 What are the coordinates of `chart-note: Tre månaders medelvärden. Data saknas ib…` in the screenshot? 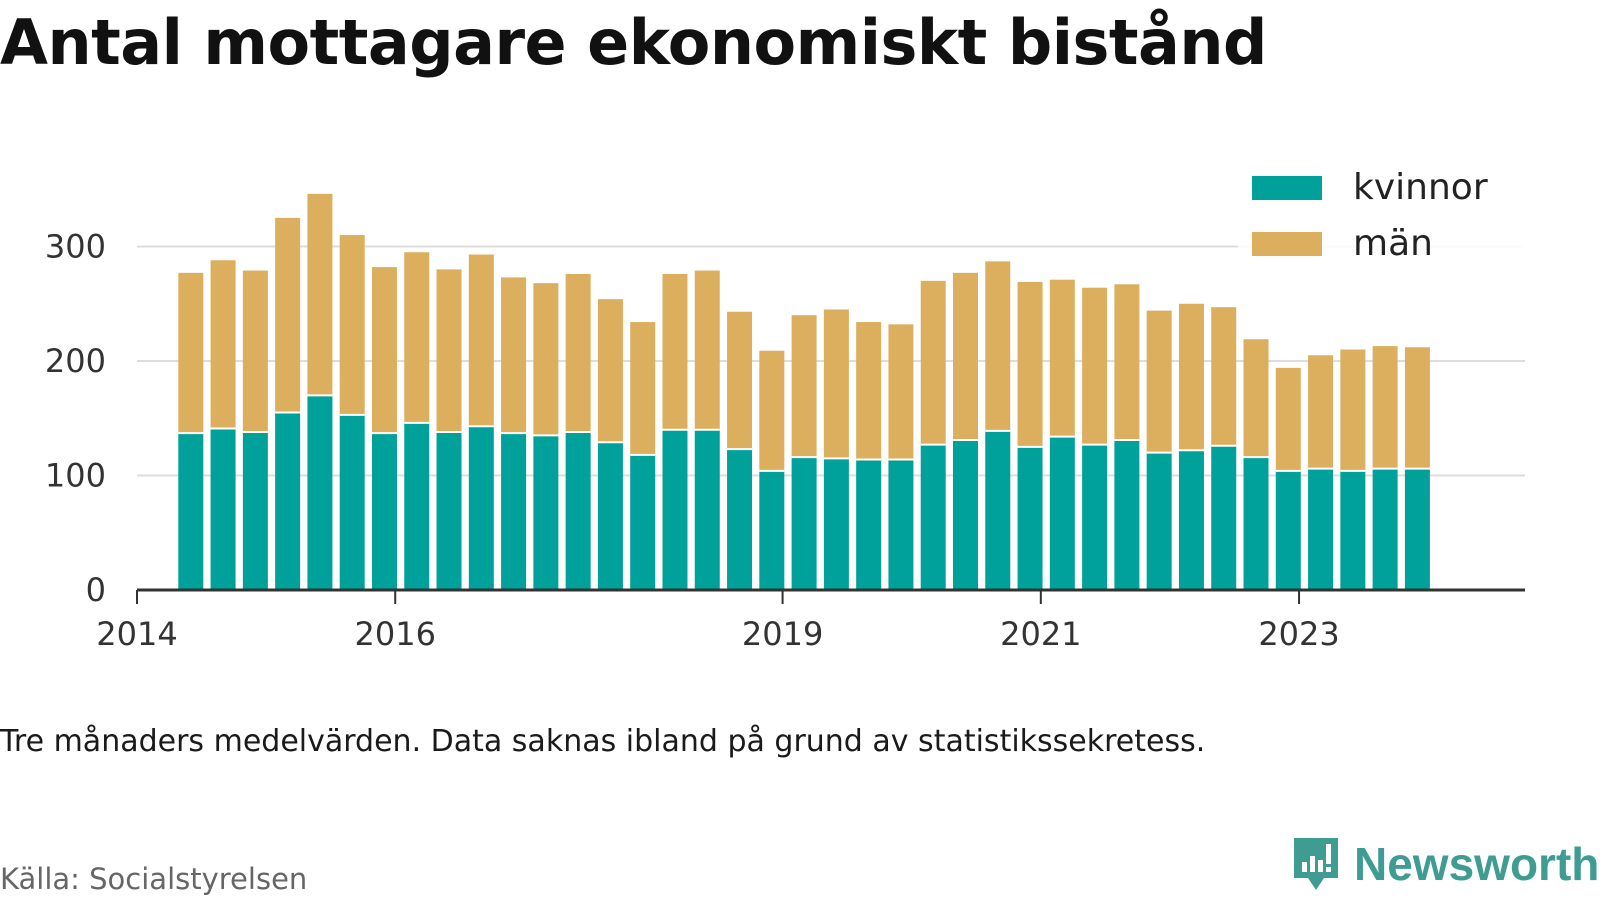 It's located at (603, 741).